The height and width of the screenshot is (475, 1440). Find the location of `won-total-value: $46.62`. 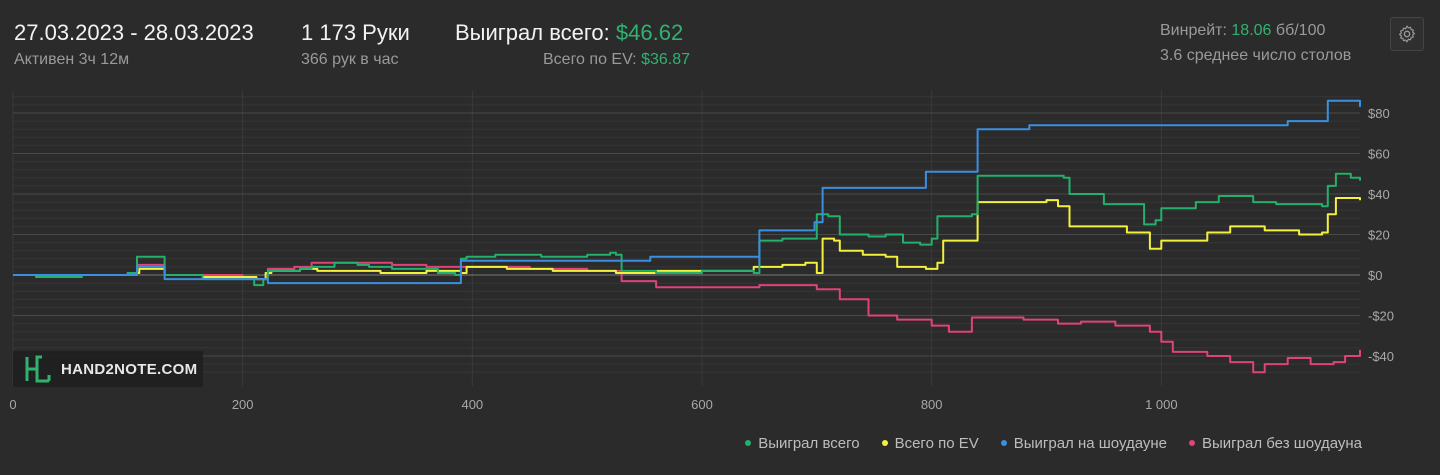

won-total-value: $46.62 is located at coordinates (649, 32).